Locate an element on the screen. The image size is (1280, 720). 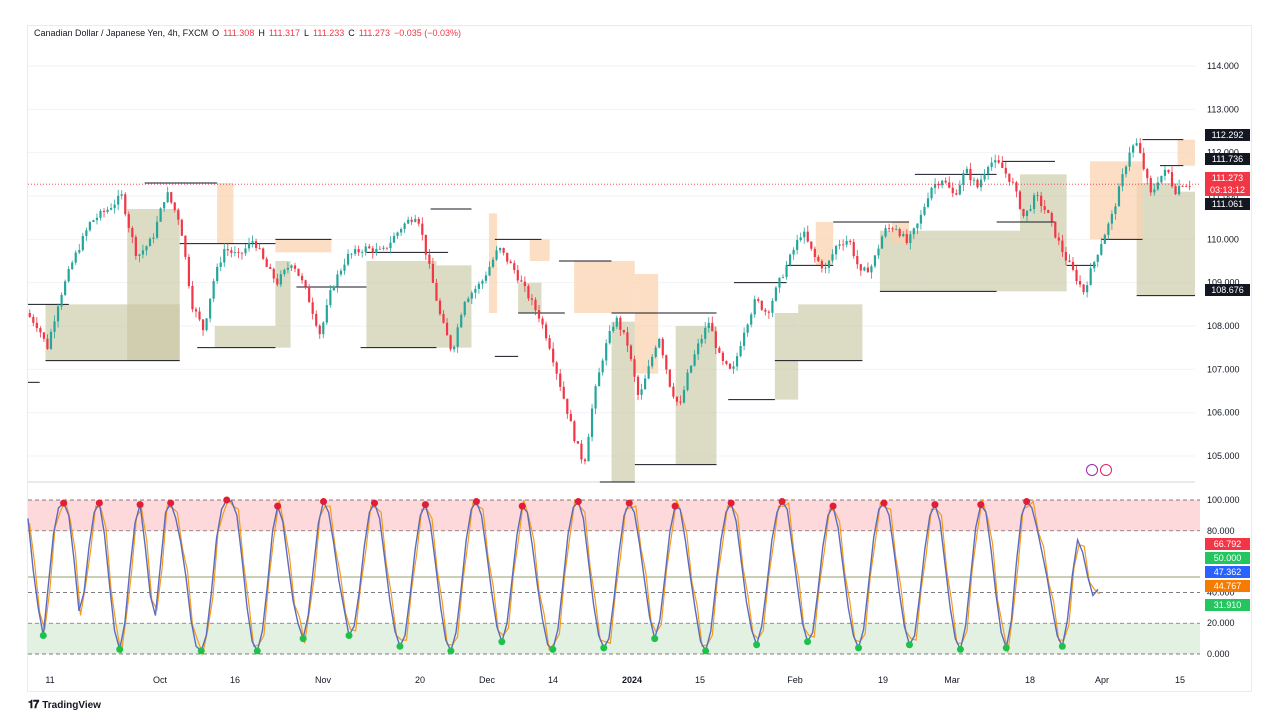
open-label: O is located at coordinates (216, 33).